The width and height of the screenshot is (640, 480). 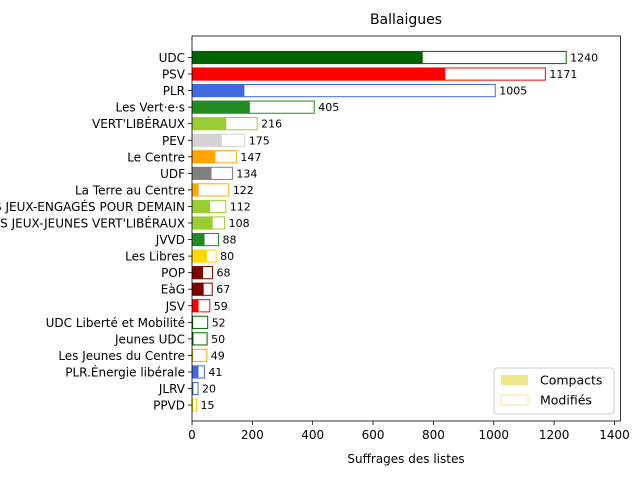 I want to click on bar-total-label: 1171, so click(x=563, y=74).